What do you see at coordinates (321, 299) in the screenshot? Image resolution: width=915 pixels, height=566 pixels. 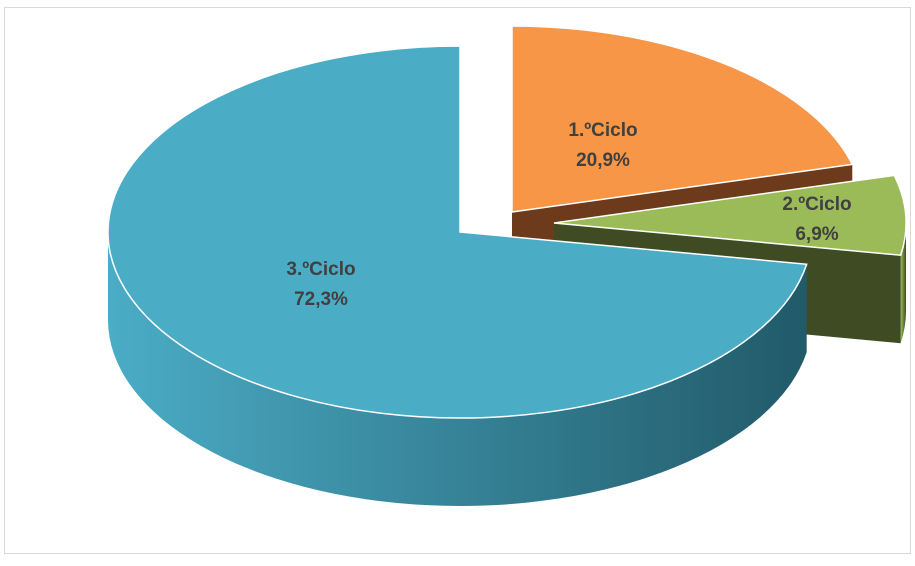 I see `slice-label-value-3: 72,3%` at bounding box center [321, 299].